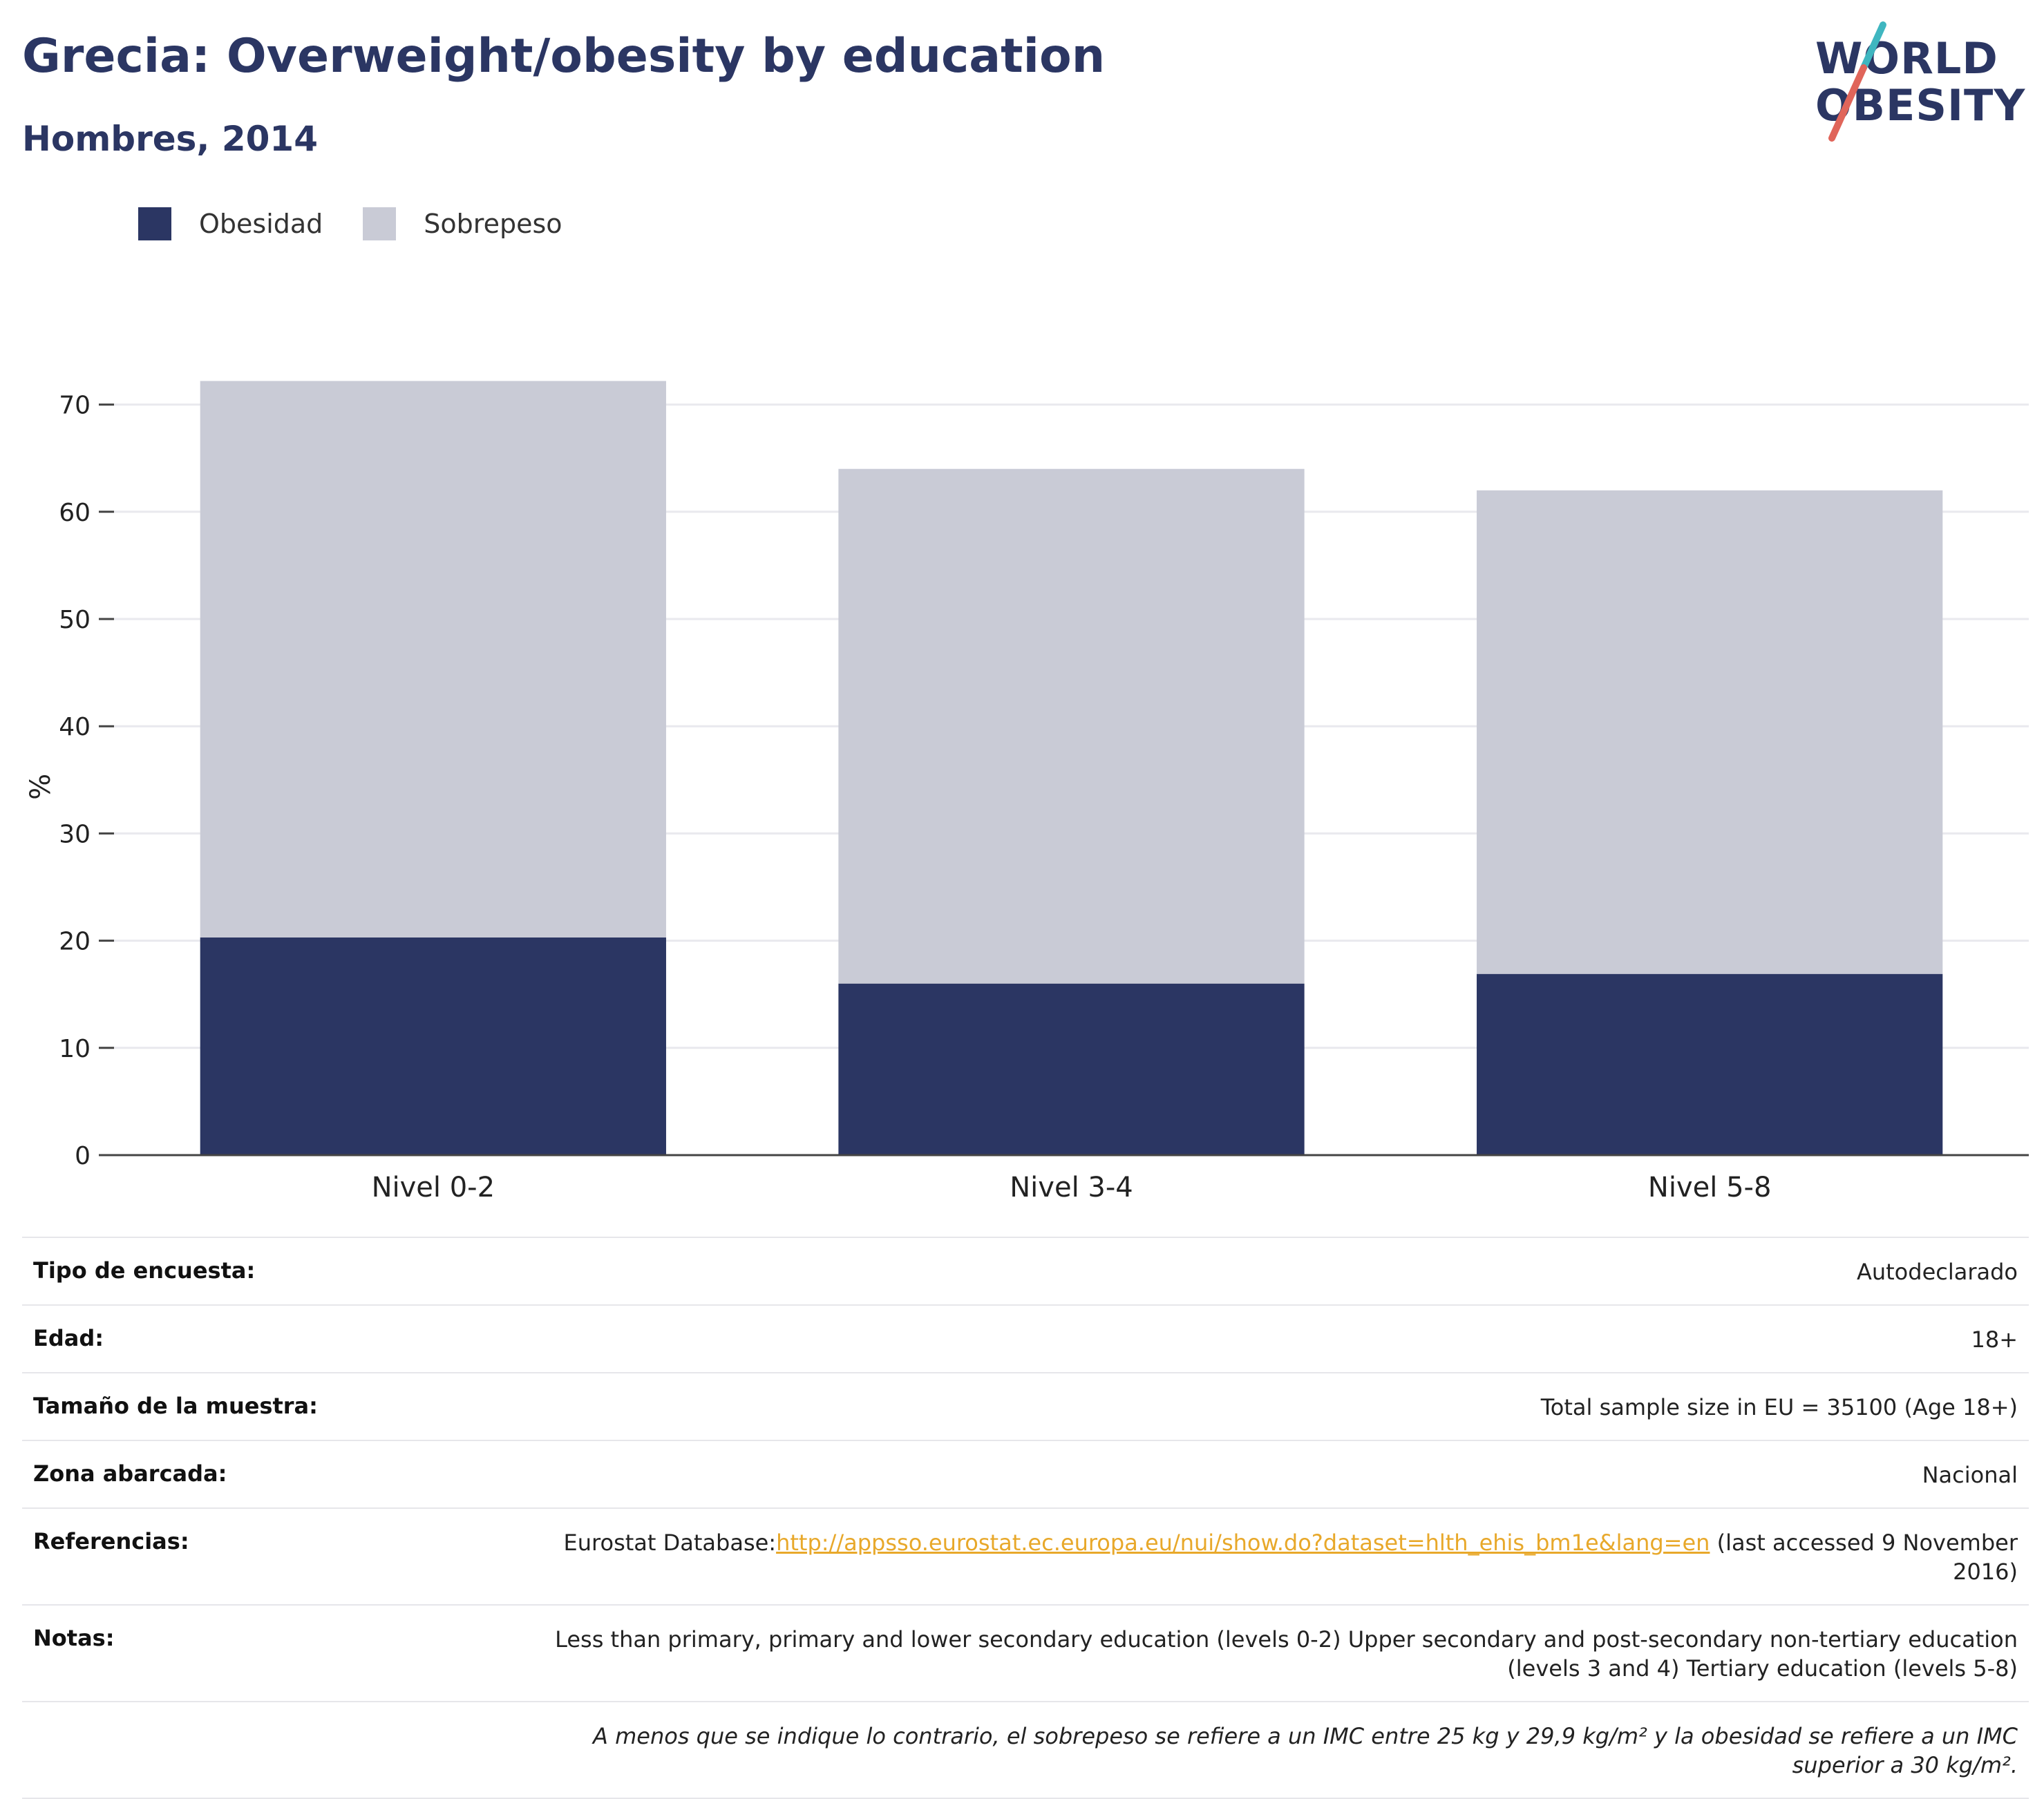  What do you see at coordinates (75, 942) in the screenshot?
I see `y-tick-label: 20` at bounding box center [75, 942].